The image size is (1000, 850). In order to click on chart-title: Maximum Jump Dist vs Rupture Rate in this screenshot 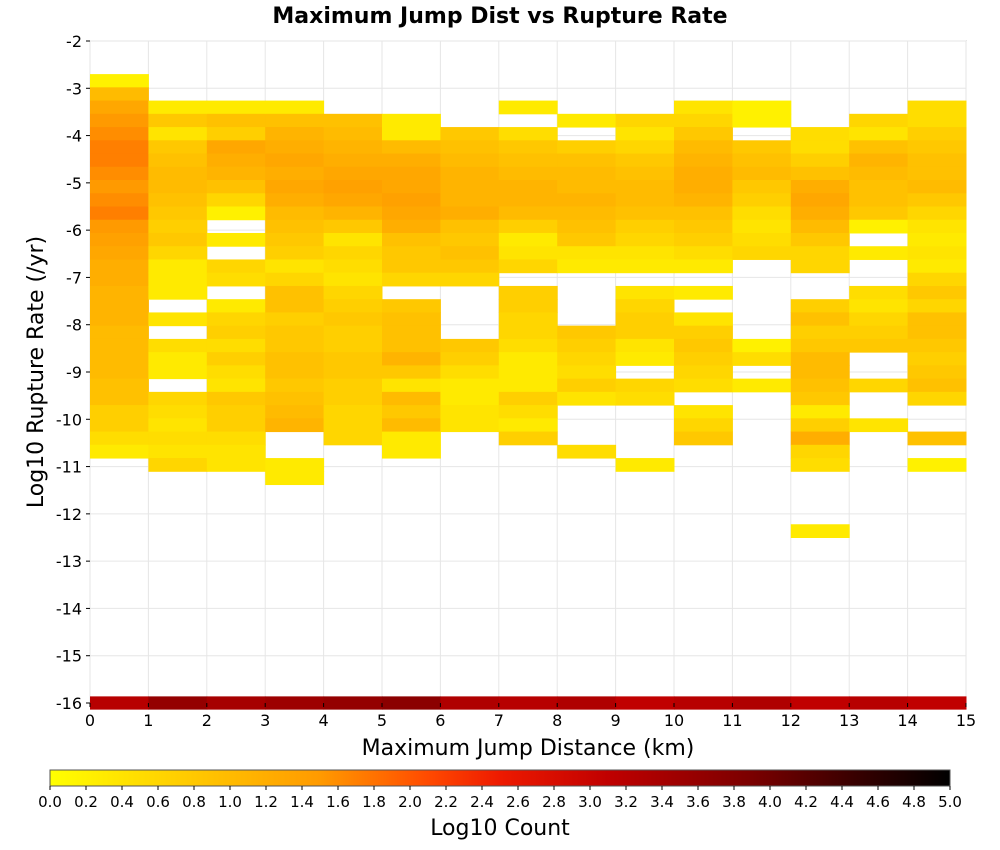, I will do `click(499, 16)`.